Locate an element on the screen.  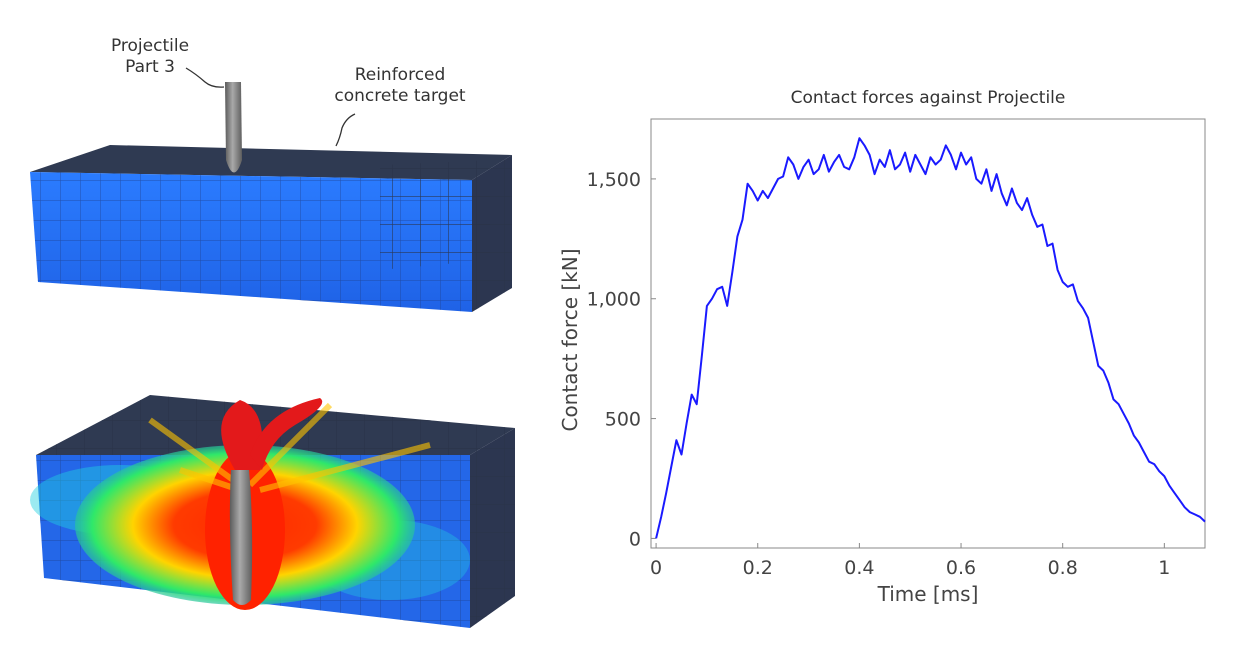
projectile-label-line1: Projectile is located at coordinates (150, 46).